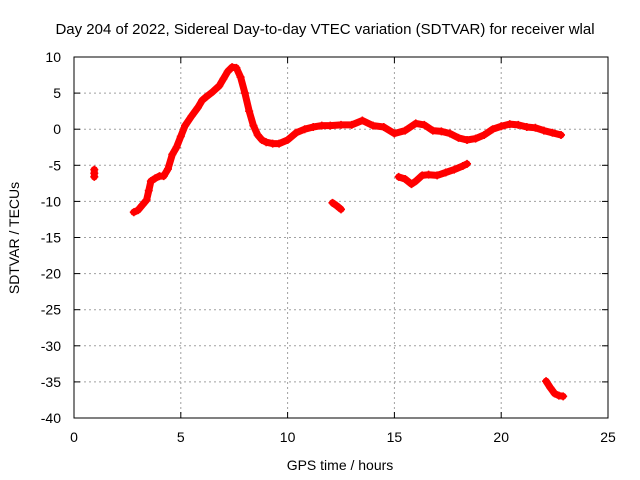 The height and width of the screenshot is (480, 640). Describe the element at coordinates (51, 382) in the screenshot. I see `y-tick-label: -35` at that location.